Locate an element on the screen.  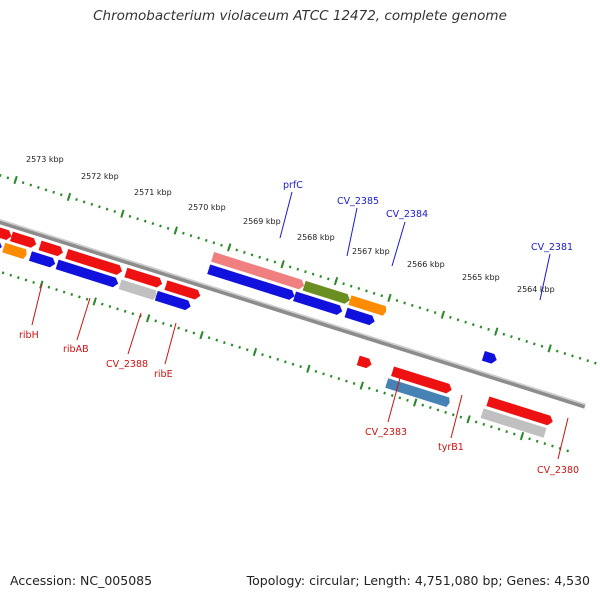
kbp-label: 2566 kbp is located at coordinates (426, 264).